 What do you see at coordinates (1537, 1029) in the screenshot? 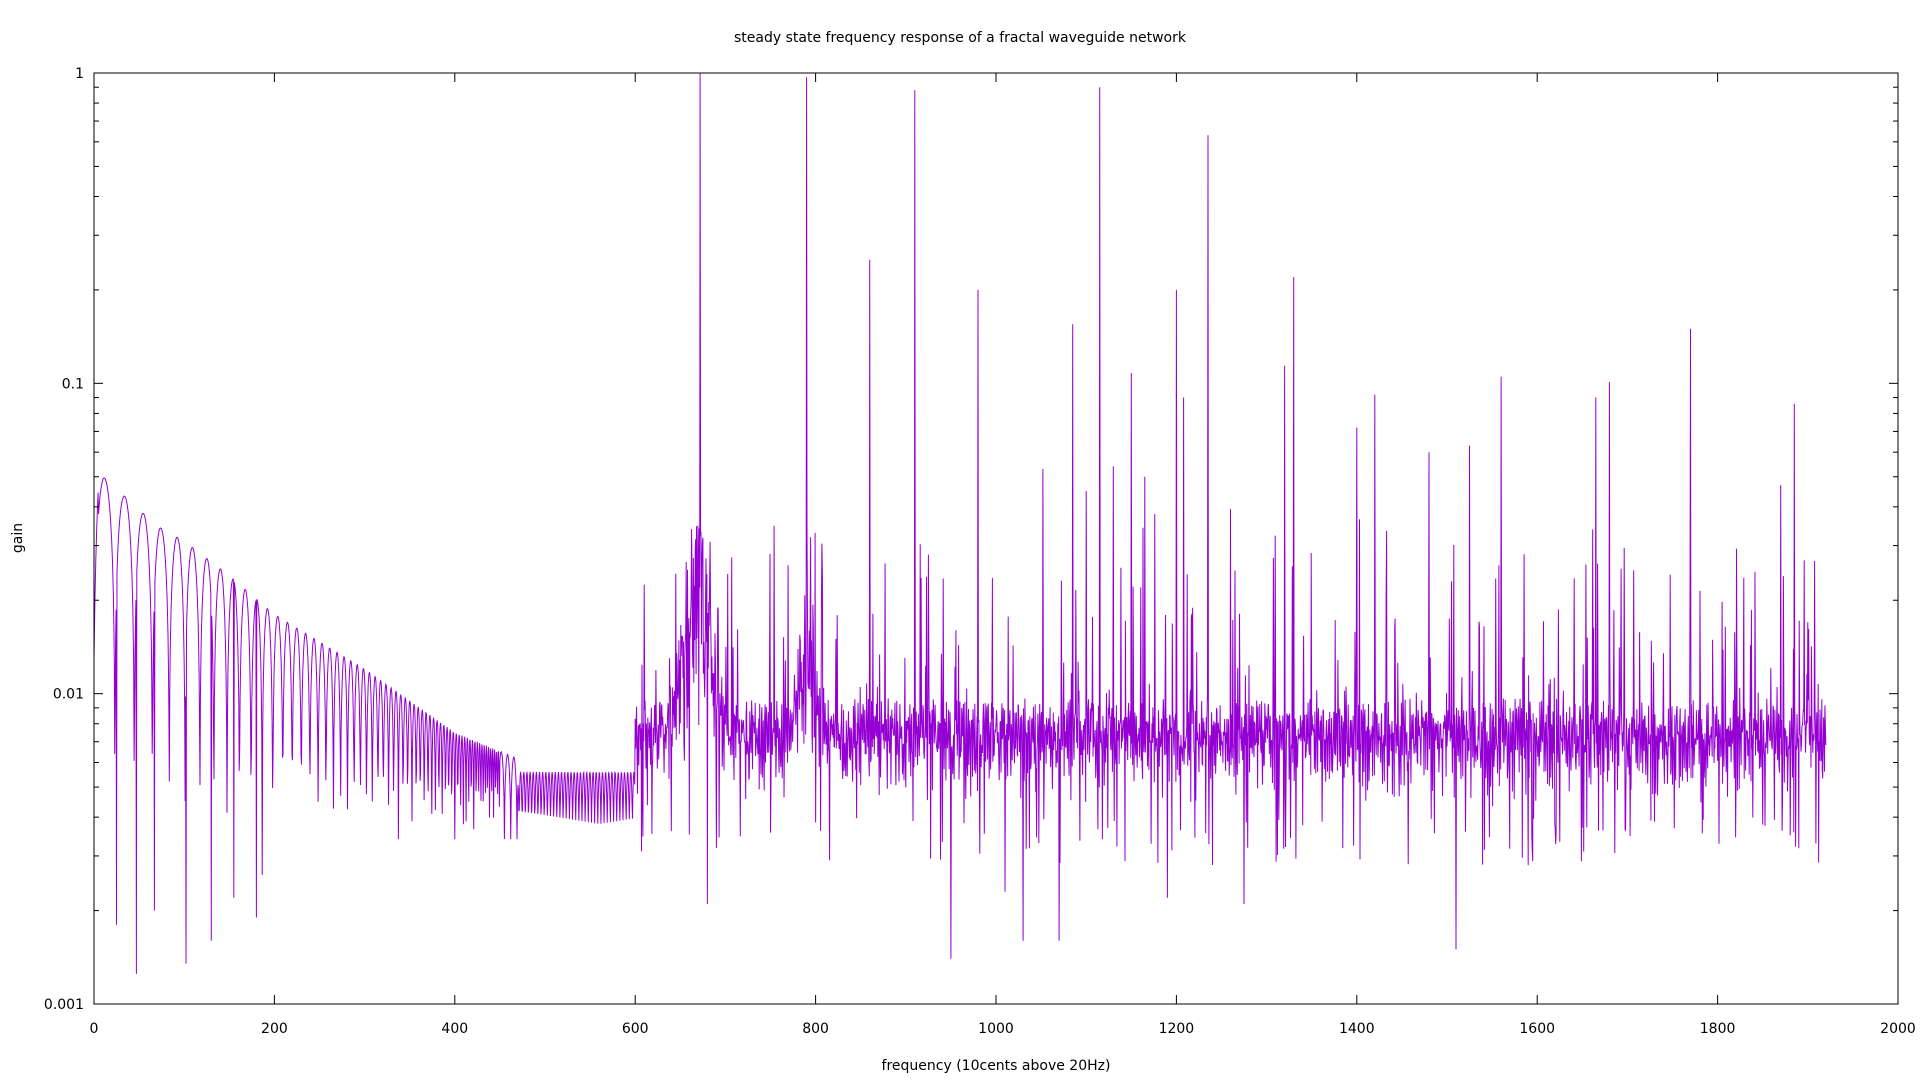
I see `x-tick-label: 1600` at bounding box center [1537, 1029].